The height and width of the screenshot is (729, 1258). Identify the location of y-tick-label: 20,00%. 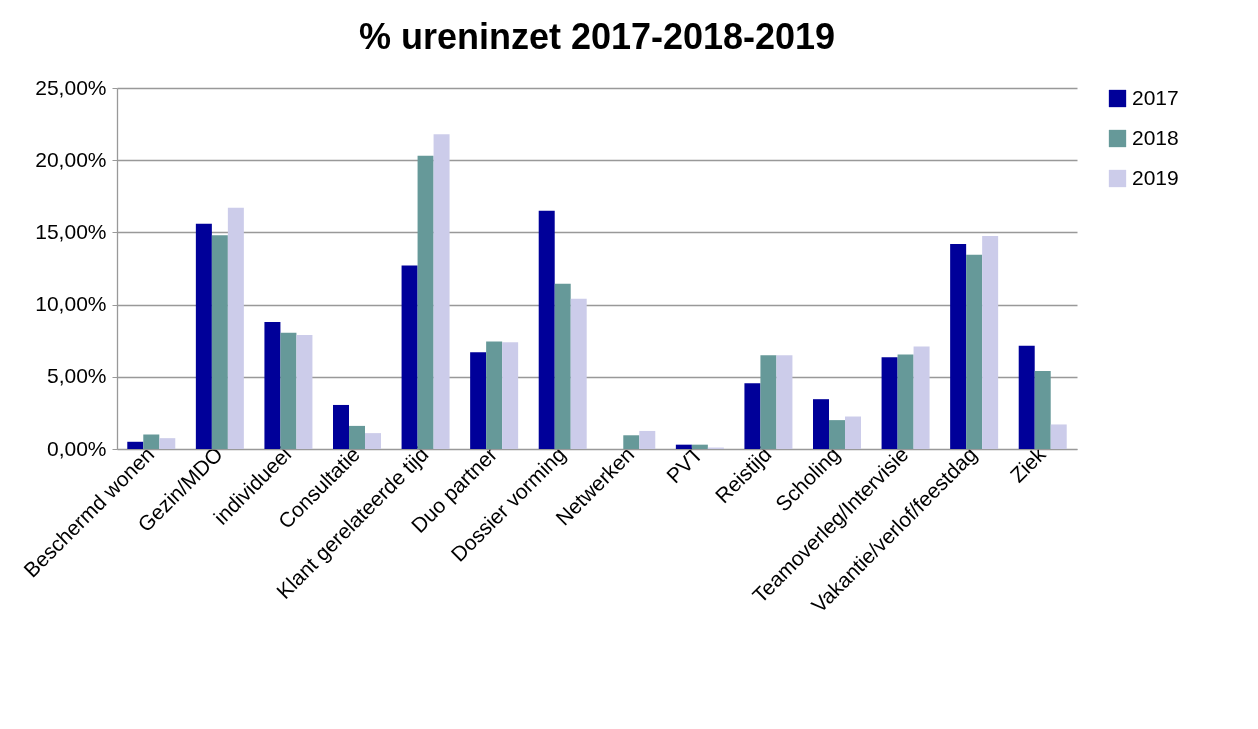
(71, 159).